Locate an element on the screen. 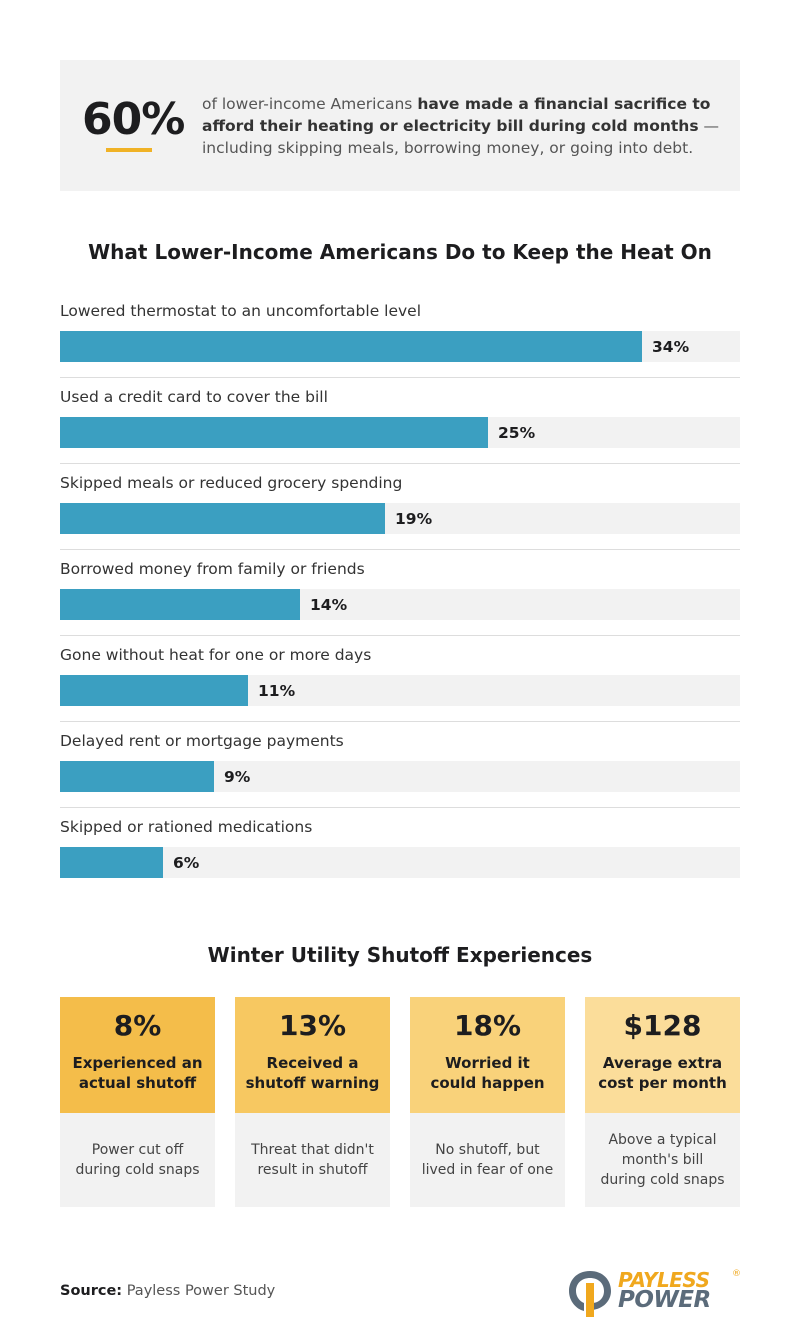 This screenshot has width=800, height=1330. bar-value-label: 11% is located at coordinates (277, 691).